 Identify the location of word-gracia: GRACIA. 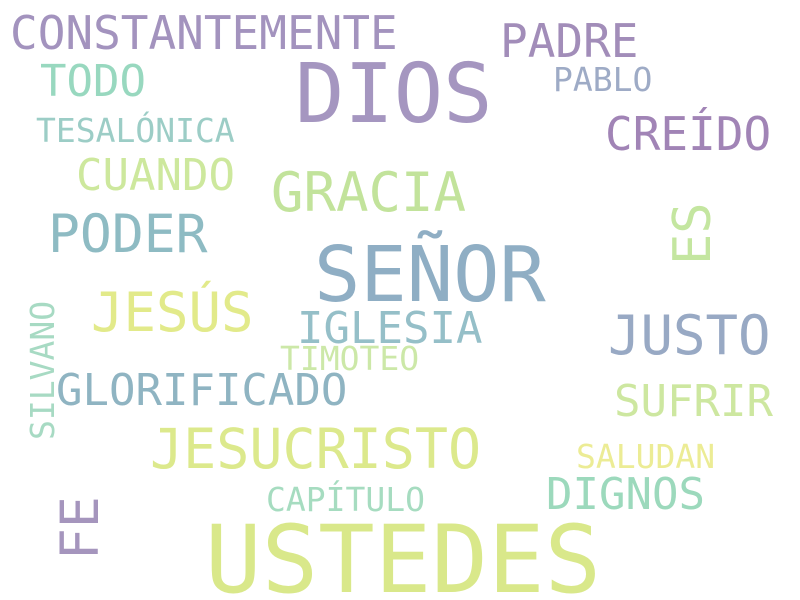
(369, 192).